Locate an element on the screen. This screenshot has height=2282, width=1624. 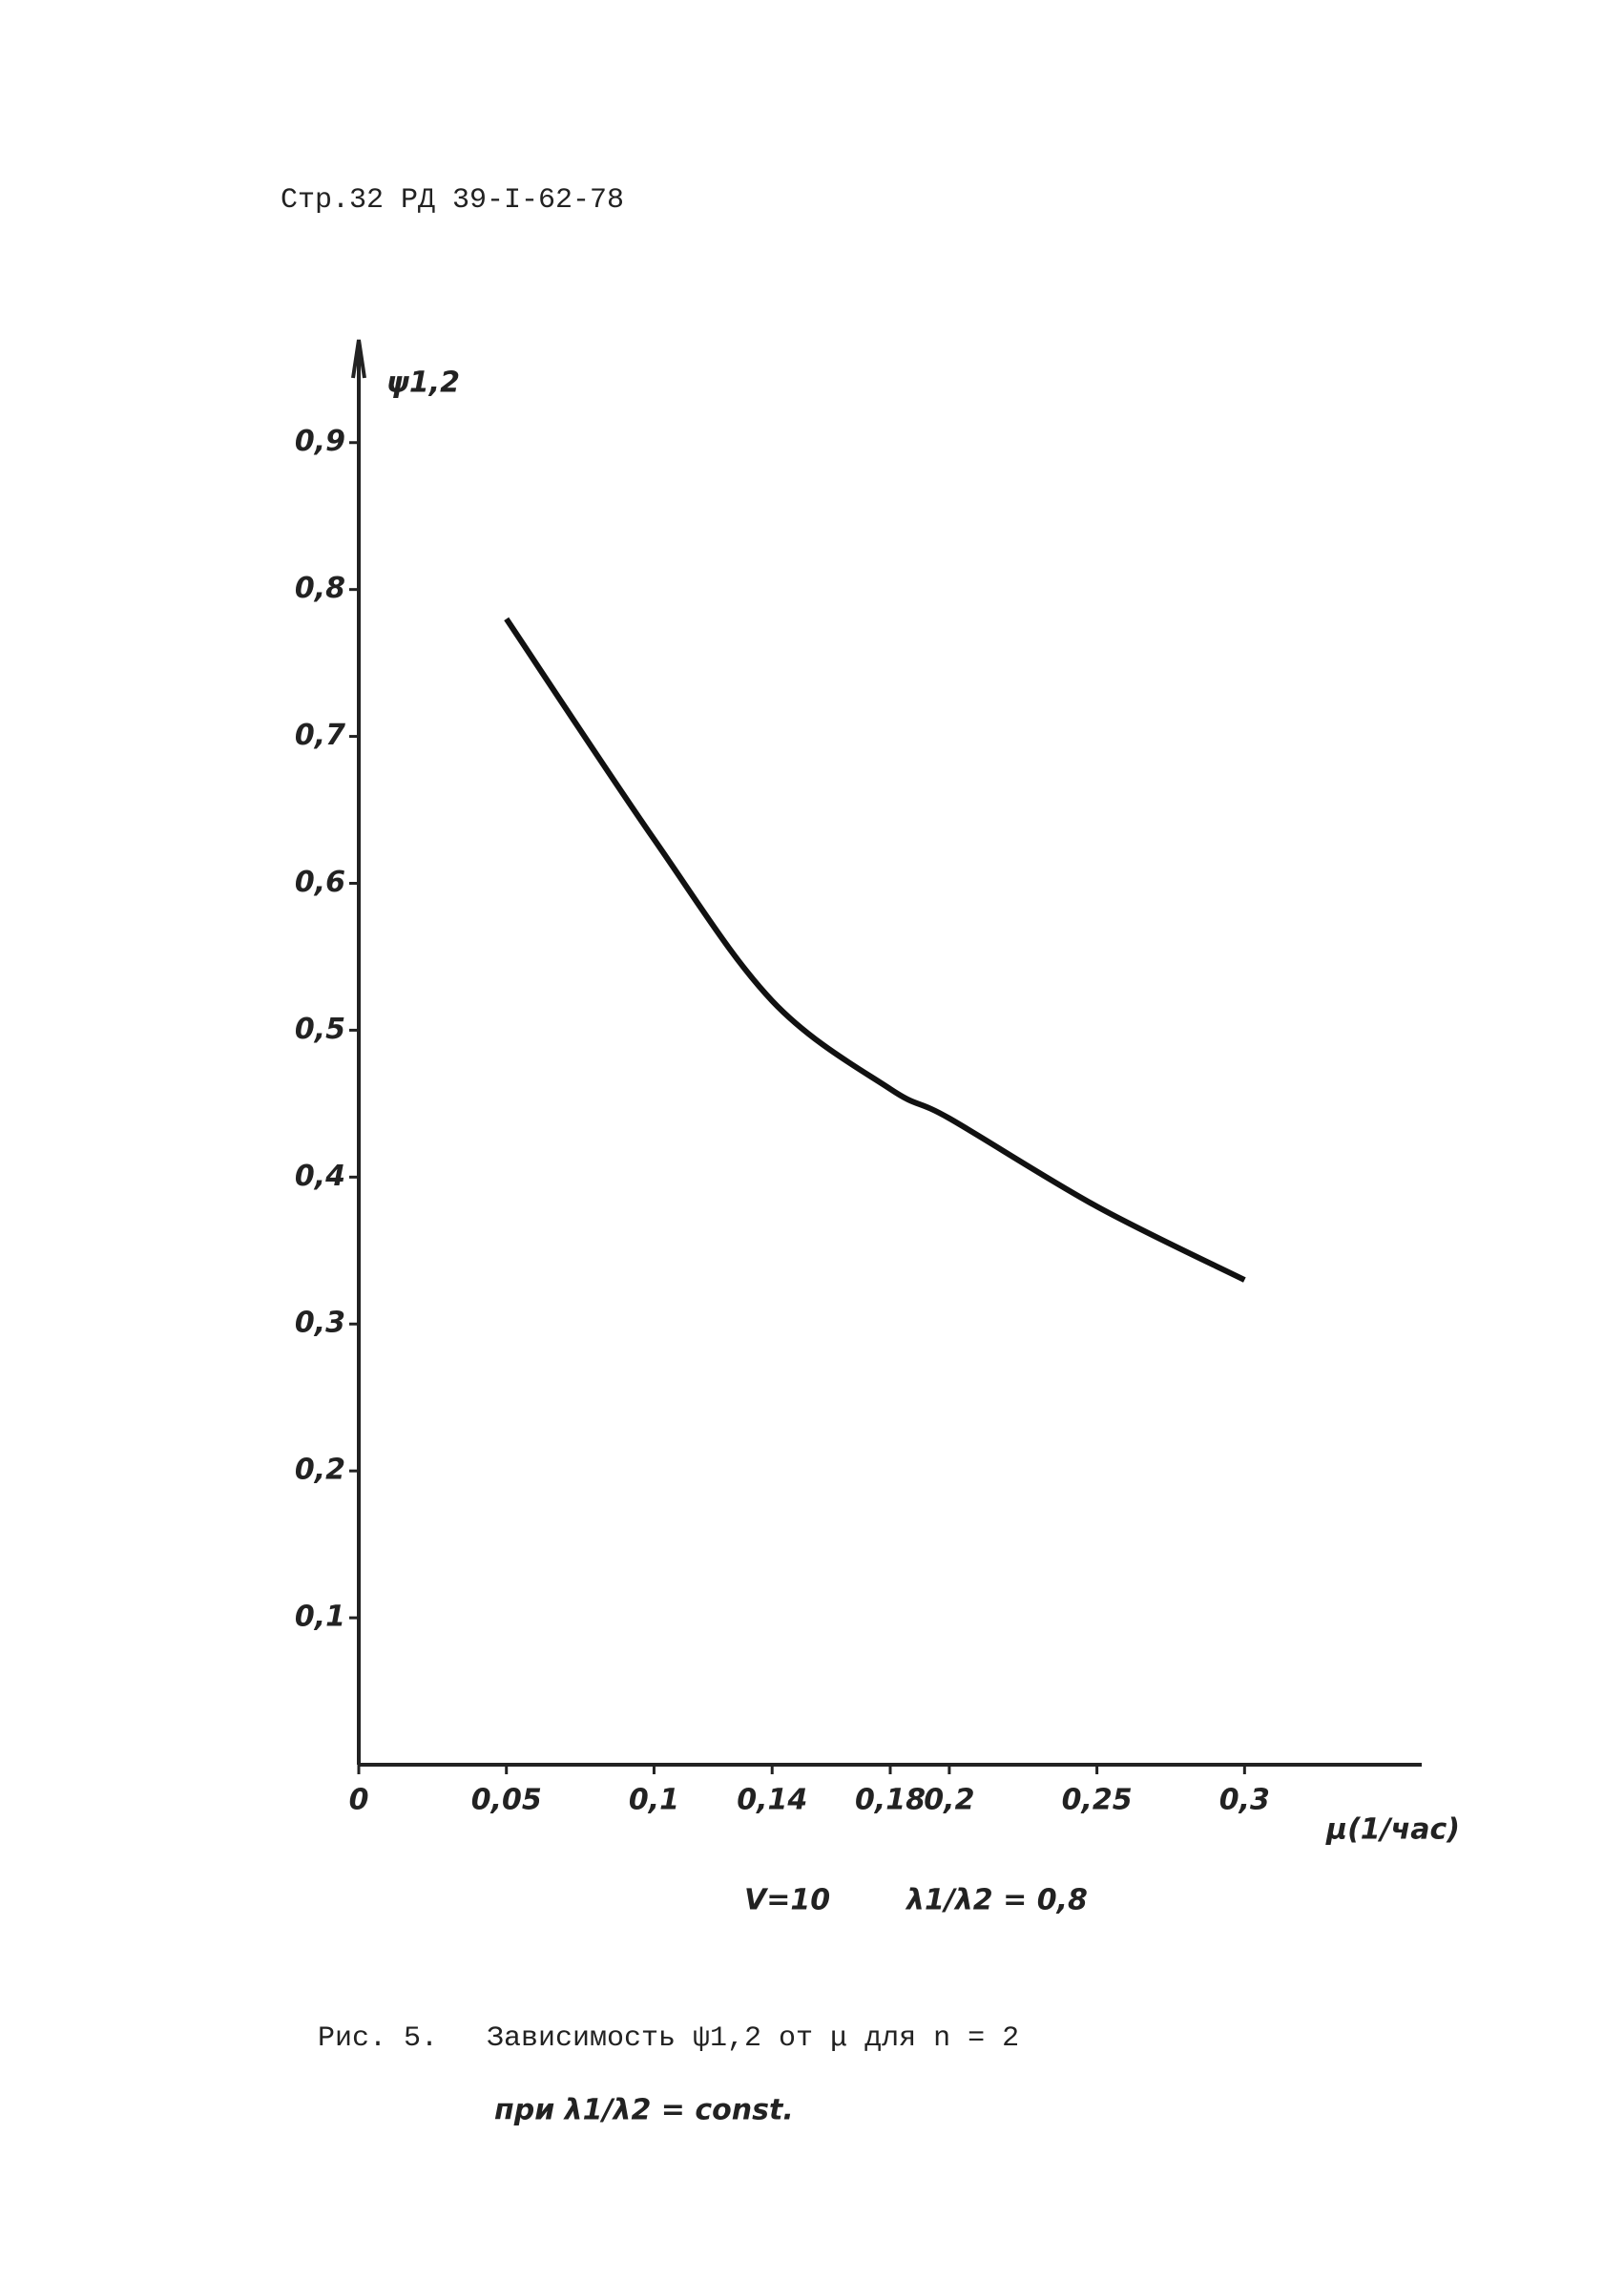
x-tick-label: 0,14 is located at coordinates (772, 1800).